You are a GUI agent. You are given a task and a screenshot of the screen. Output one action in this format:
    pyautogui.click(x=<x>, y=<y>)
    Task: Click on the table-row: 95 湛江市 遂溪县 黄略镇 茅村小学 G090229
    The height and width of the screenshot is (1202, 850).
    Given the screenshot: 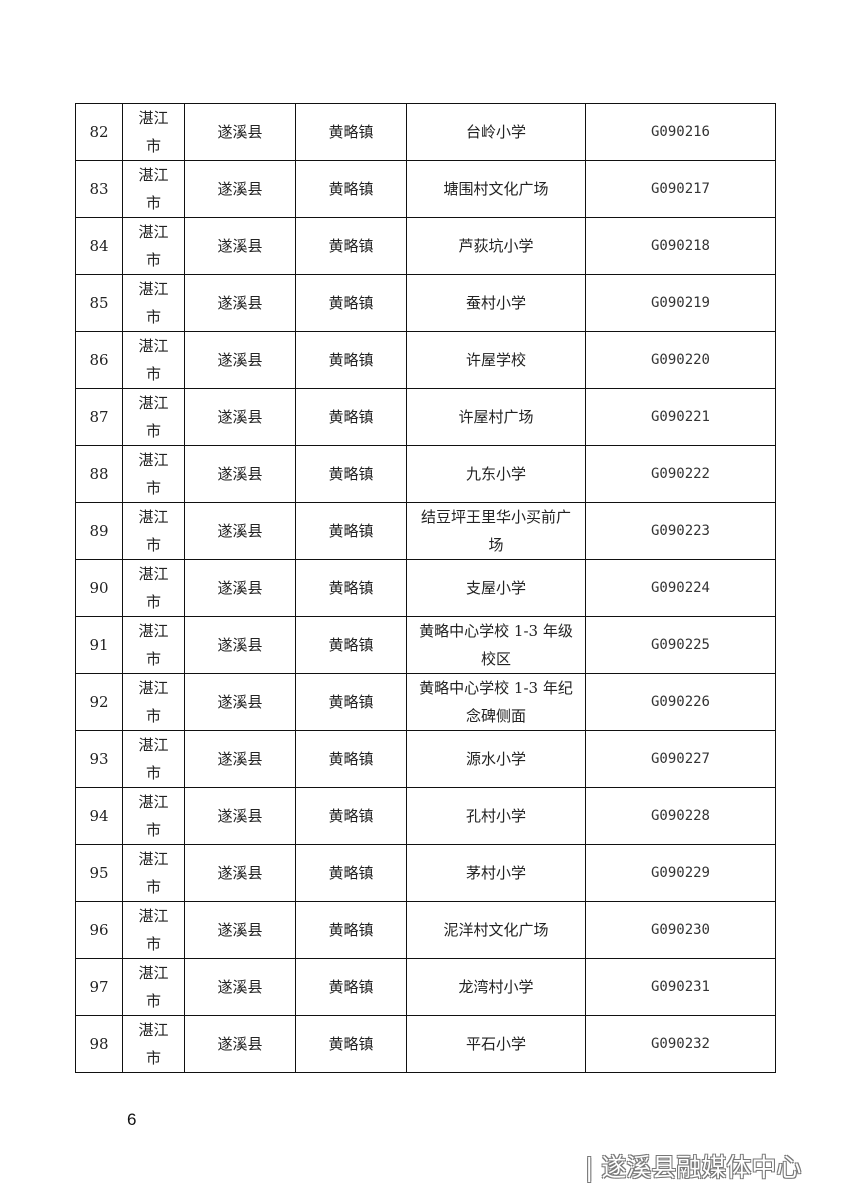 What is the action you would take?
    pyautogui.click(x=425, y=873)
    